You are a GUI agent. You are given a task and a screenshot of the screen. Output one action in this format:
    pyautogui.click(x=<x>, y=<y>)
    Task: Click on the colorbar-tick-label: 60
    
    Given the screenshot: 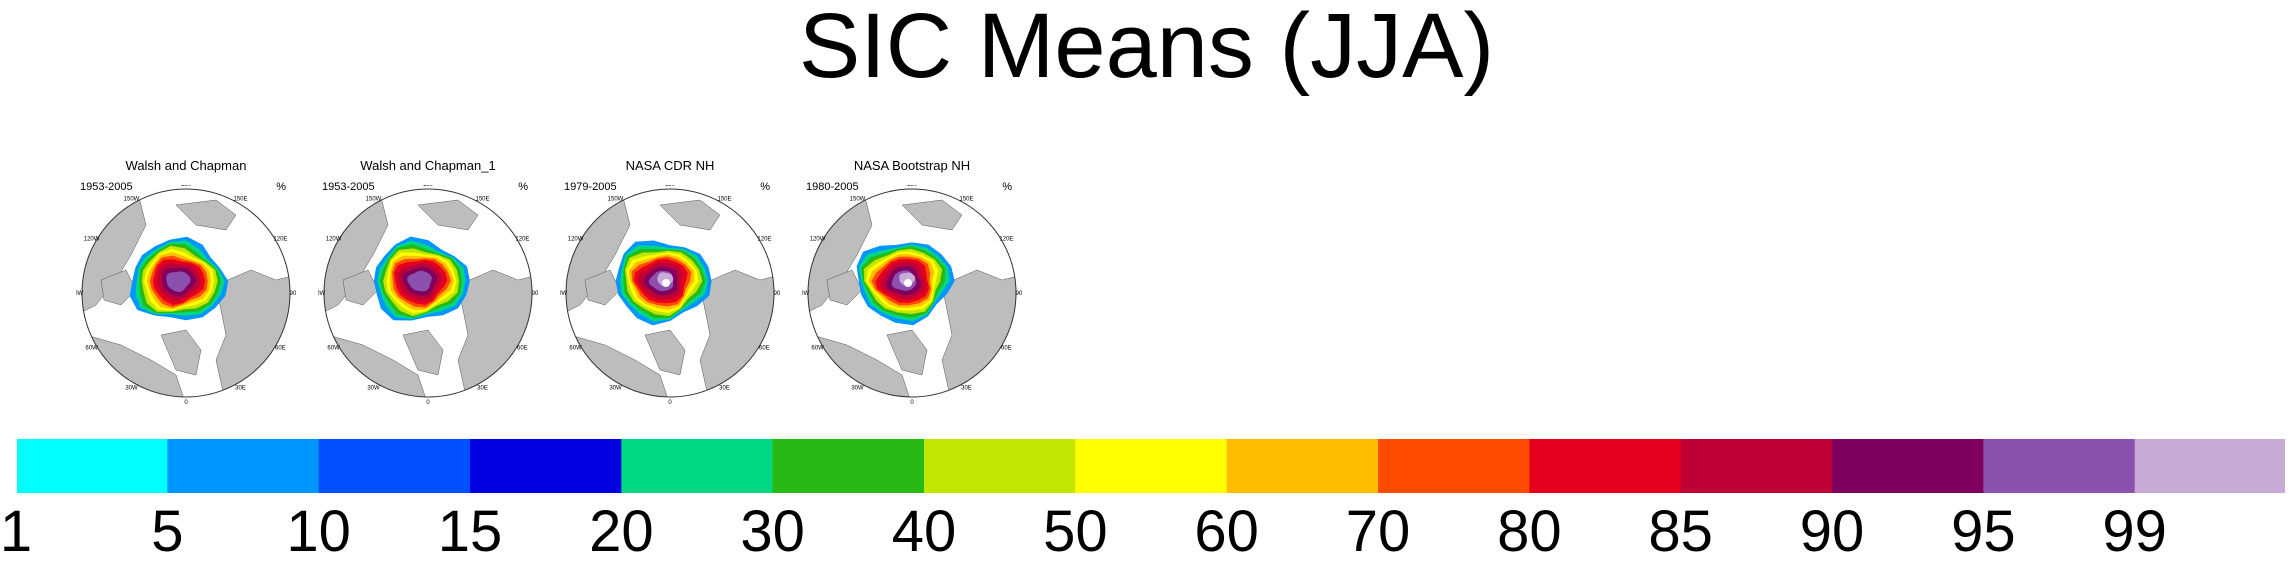 What is the action you would take?
    pyautogui.click(x=1226, y=531)
    